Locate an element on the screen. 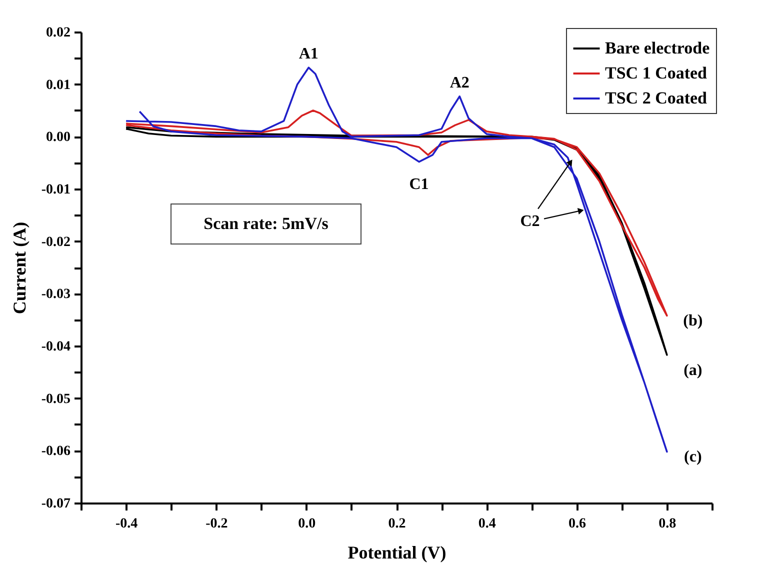 The height and width of the screenshot is (568, 769). annotation: Scan rate: 5mV/s is located at coordinates (266, 223).